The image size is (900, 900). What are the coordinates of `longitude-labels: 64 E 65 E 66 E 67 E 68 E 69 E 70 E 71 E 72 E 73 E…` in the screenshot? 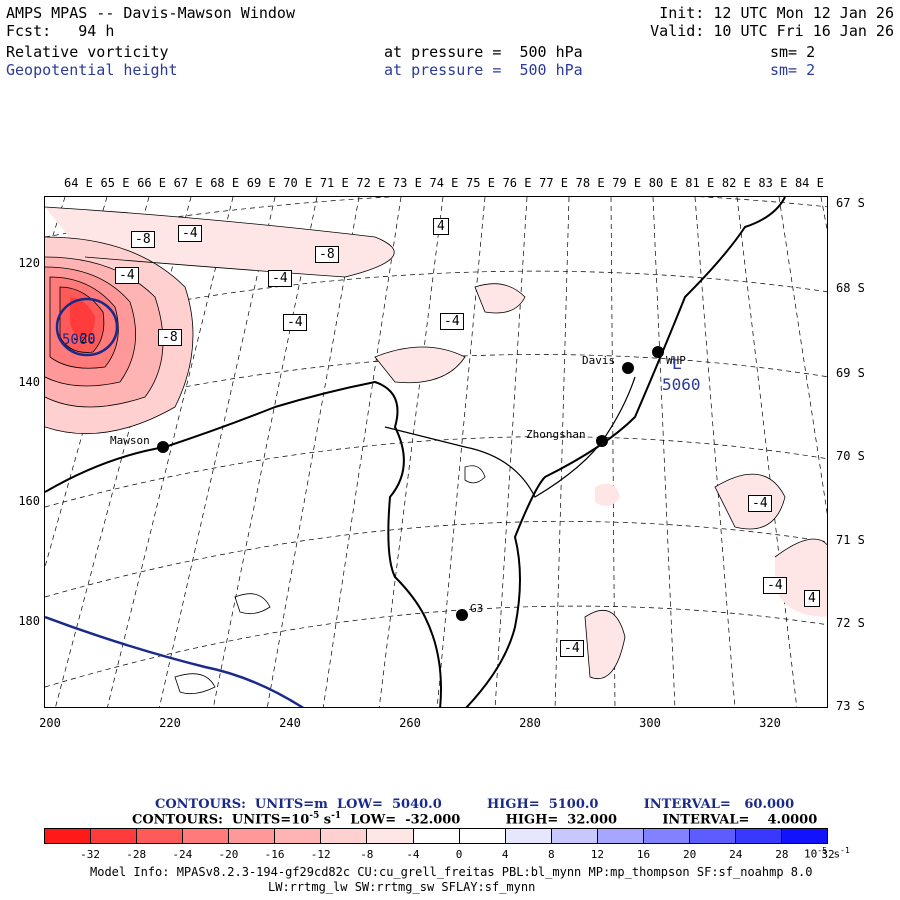 It's located at (444, 183).